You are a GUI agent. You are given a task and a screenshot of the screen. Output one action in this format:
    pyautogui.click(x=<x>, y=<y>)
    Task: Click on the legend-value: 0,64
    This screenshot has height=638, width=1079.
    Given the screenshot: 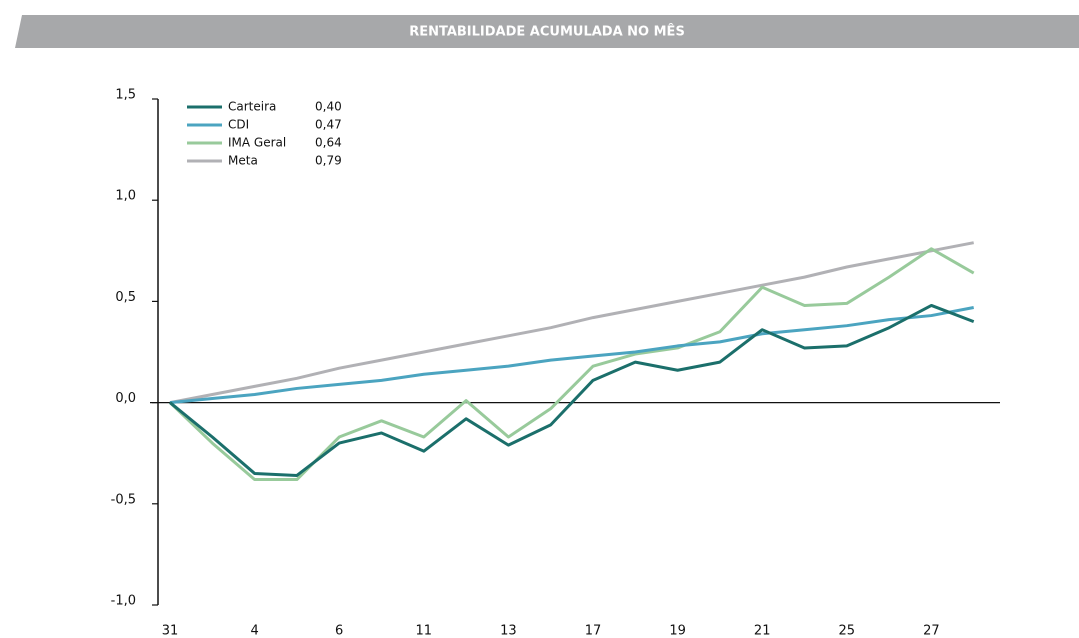 What is the action you would take?
    pyautogui.click(x=328, y=143)
    